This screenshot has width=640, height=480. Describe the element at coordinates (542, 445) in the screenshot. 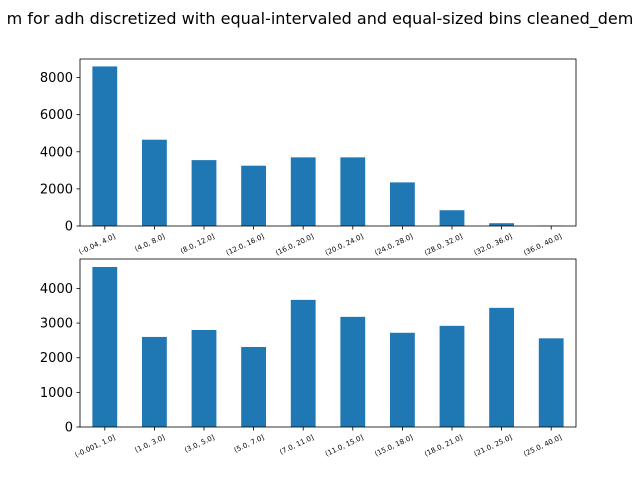

I see `x-tick-label: (25.0, 40.0]` at that location.